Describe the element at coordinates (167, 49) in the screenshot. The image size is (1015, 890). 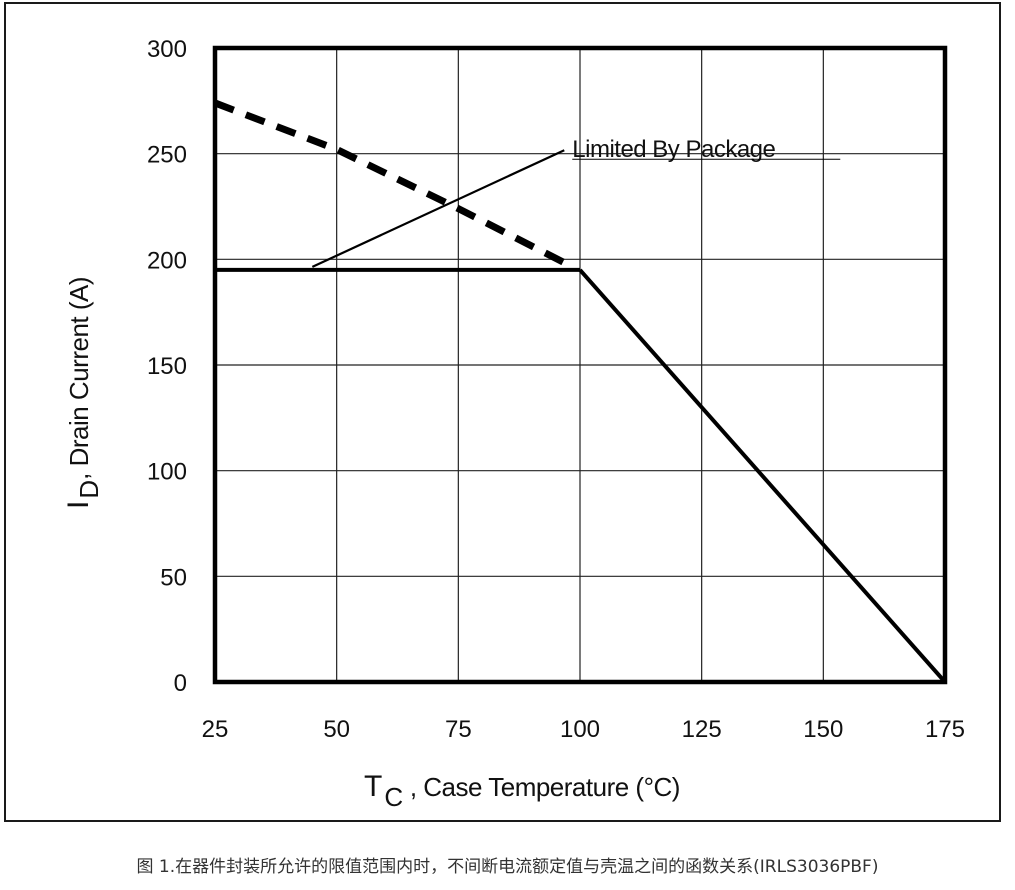
I see `y-tick-label-300: 300` at that location.